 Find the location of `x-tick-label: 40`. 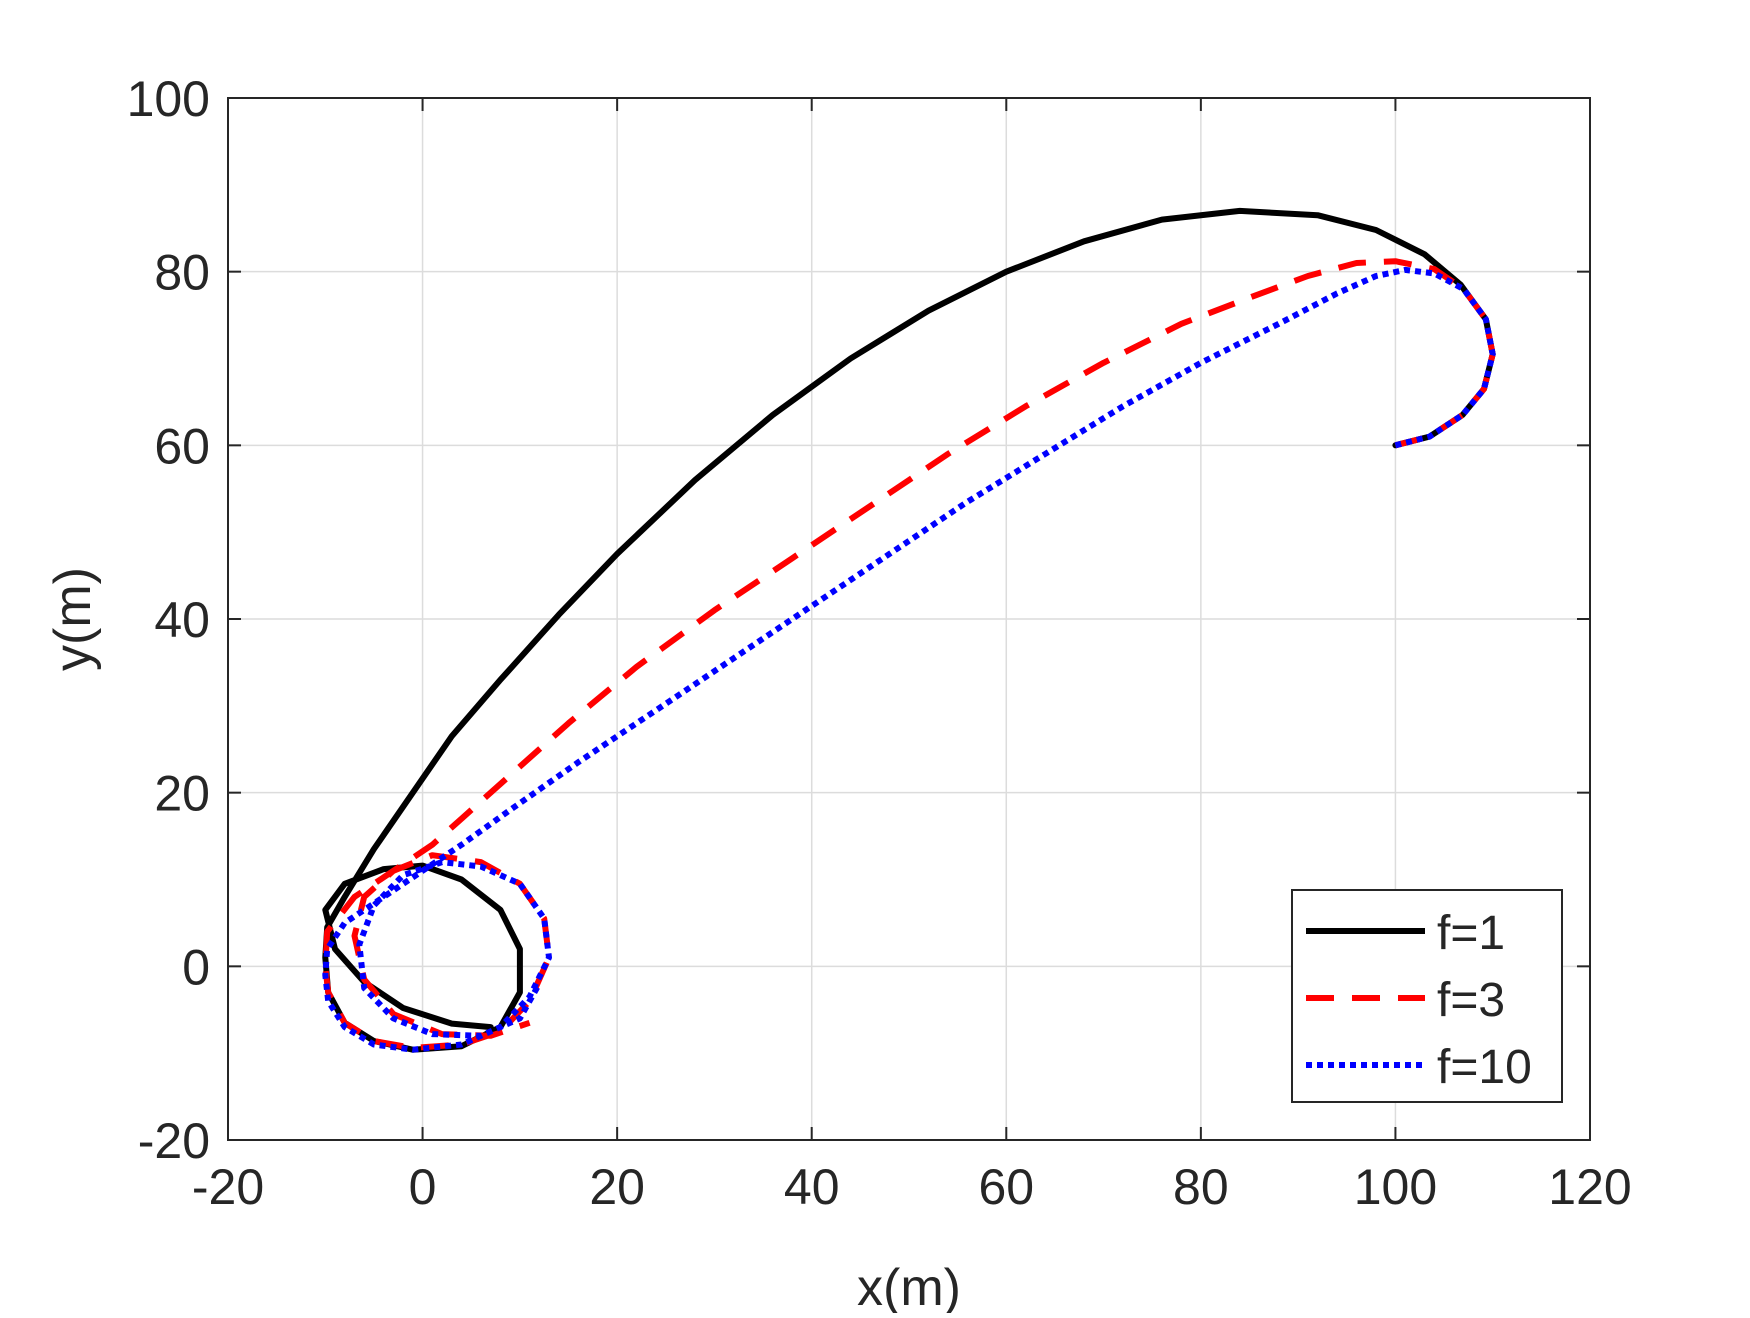

x-tick-label: 40 is located at coordinates (812, 1187).